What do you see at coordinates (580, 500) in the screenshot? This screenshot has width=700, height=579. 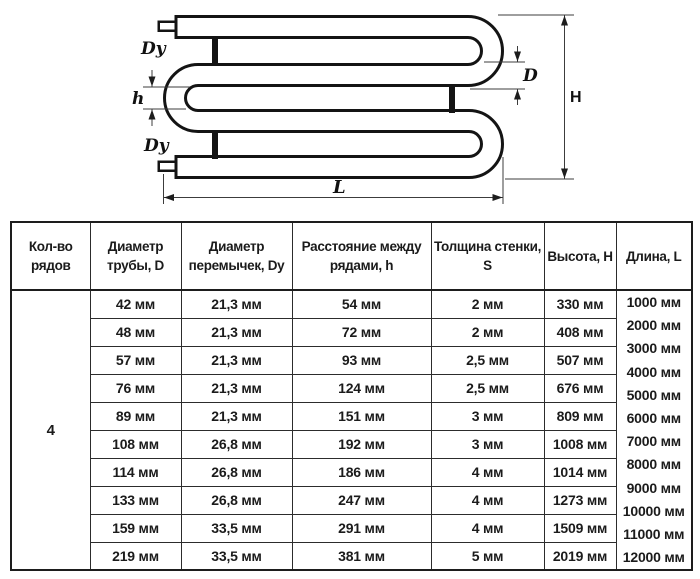 I see `table-cell: 1273 мм` at bounding box center [580, 500].